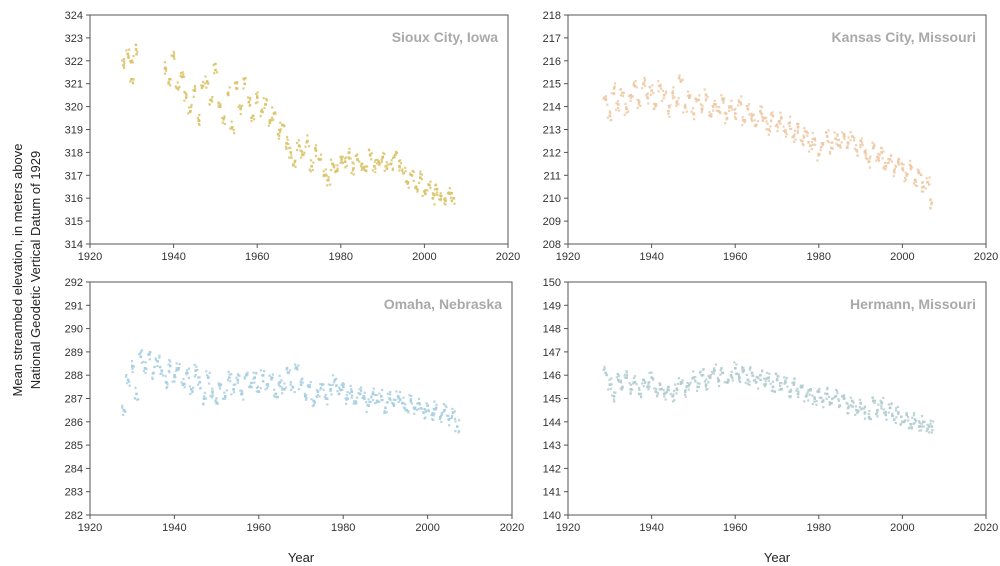 This screenshot has height=566, width=1000. Describe the element at coordinates (986, 528) in the screenshot. I see `hermann-x-tick-label: 2020` at that location.